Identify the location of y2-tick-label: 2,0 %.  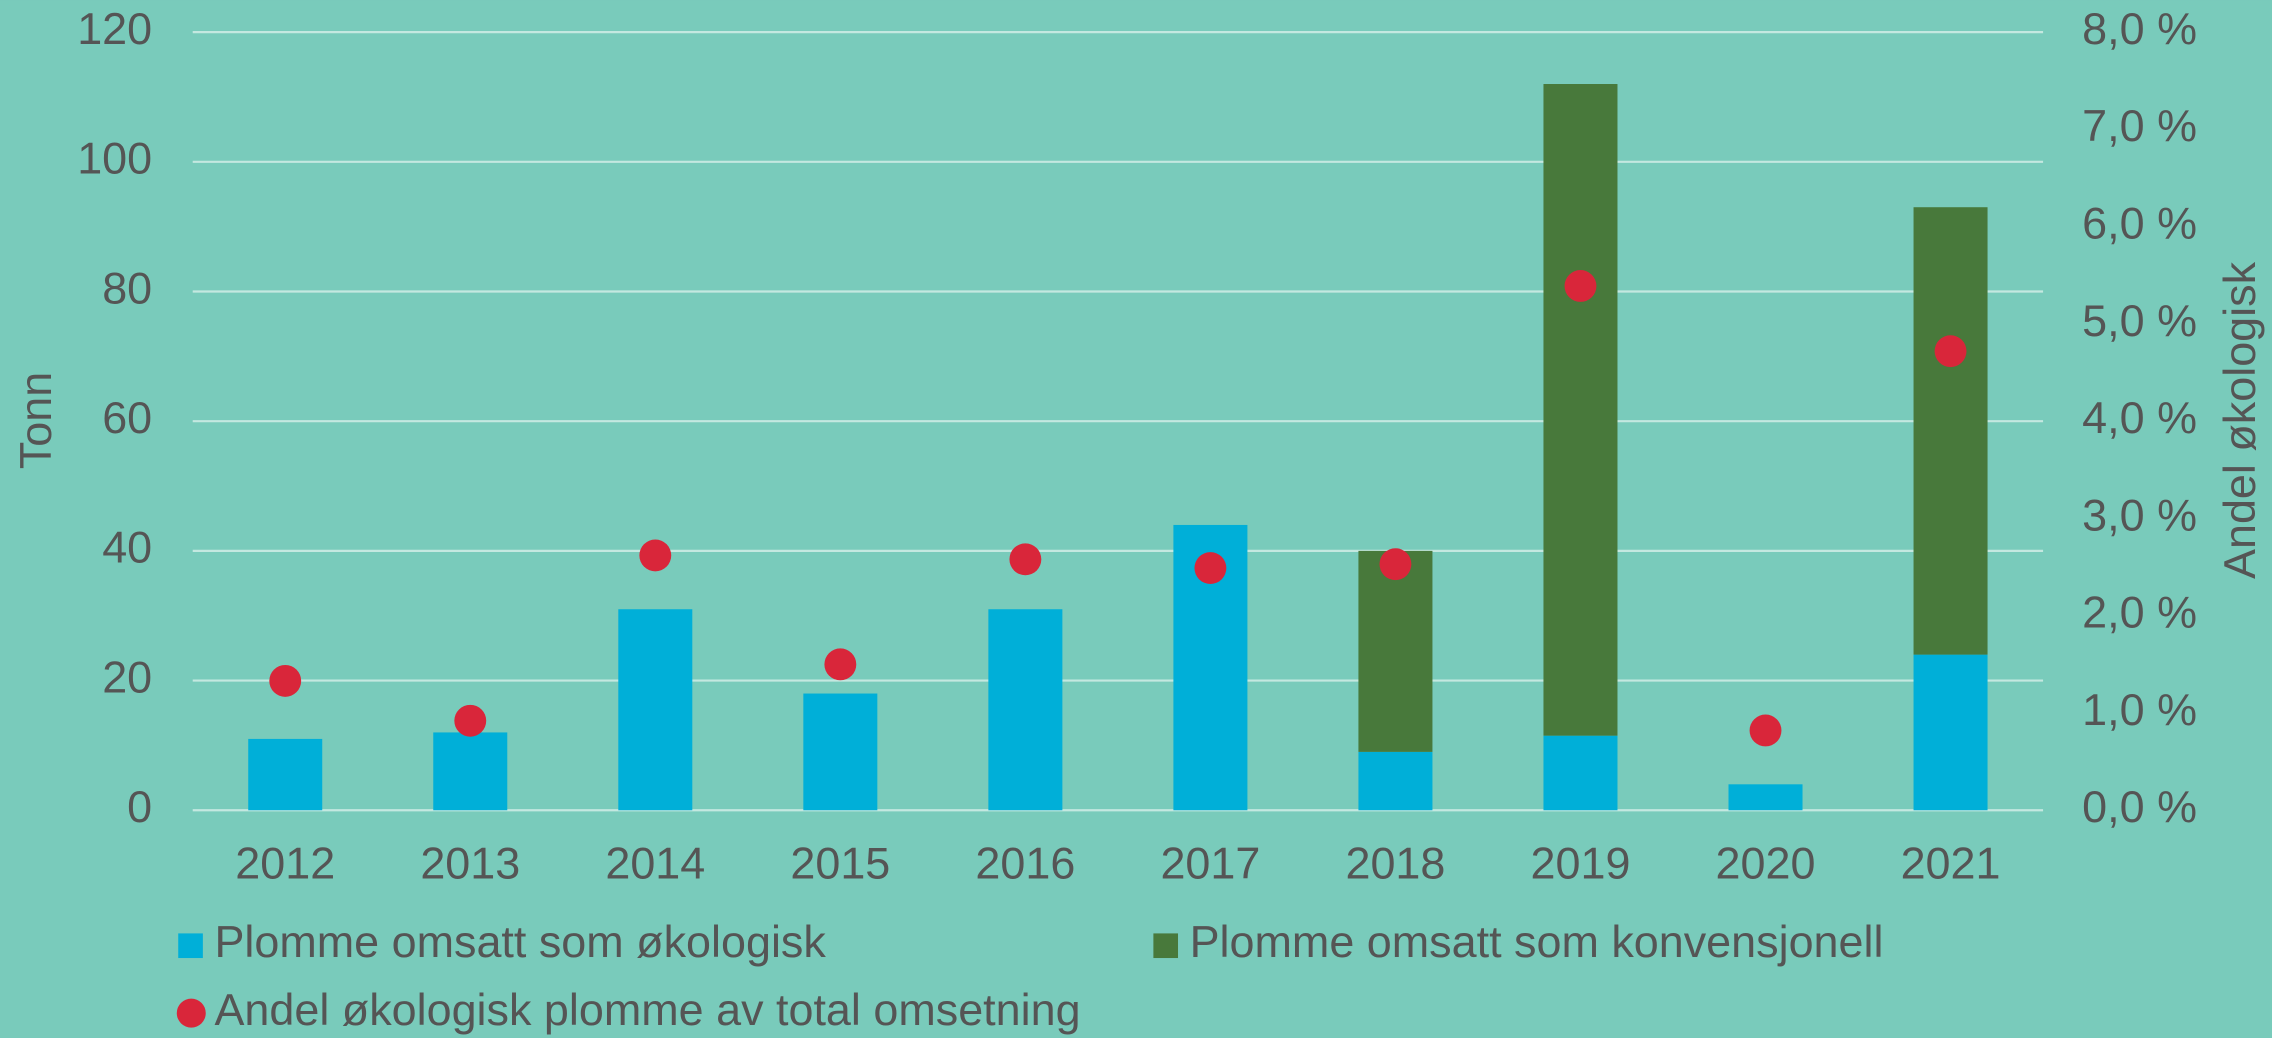
(2139, 612).